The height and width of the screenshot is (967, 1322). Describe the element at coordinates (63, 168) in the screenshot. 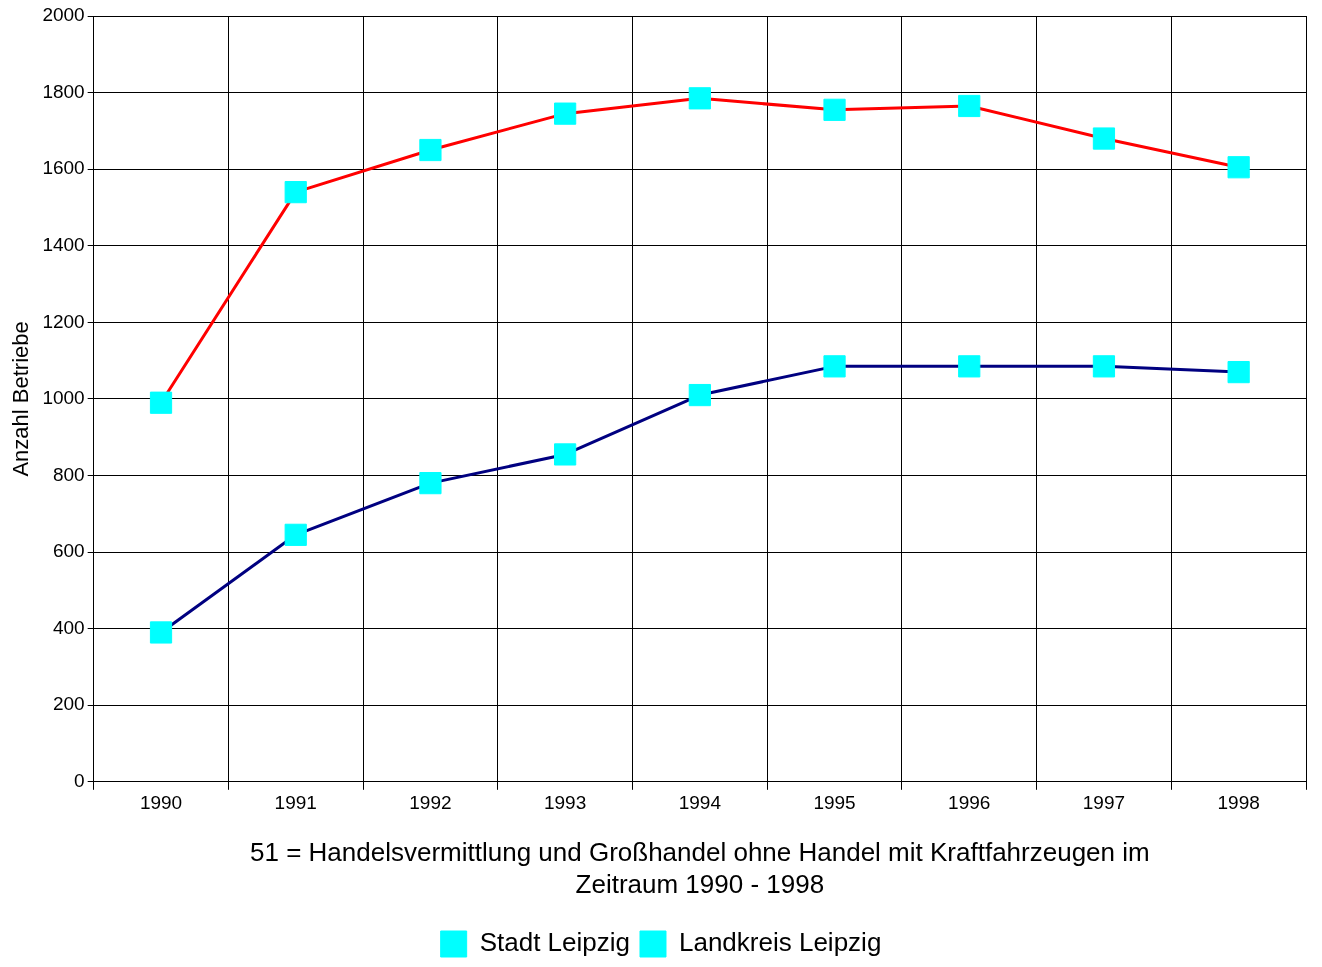

I see `y-tick-label: 1600` at that location.